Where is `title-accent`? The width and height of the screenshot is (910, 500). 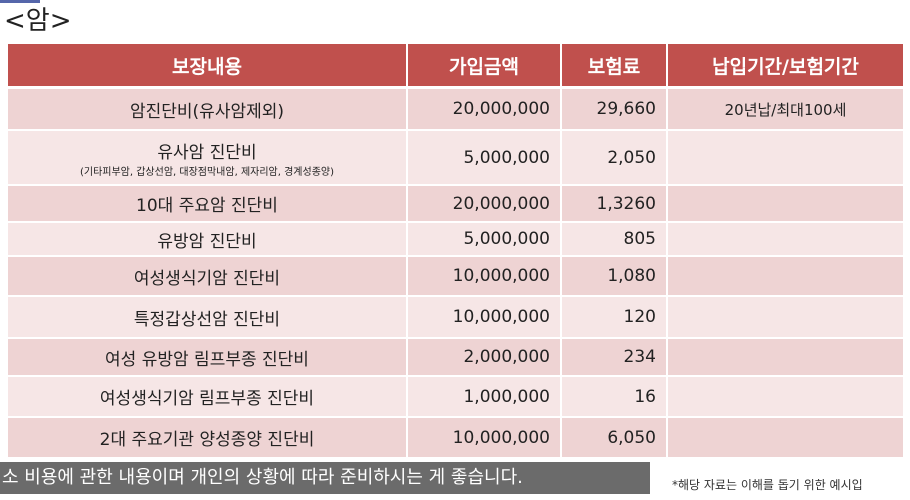
title-accent is located at coordinates (20, 1).